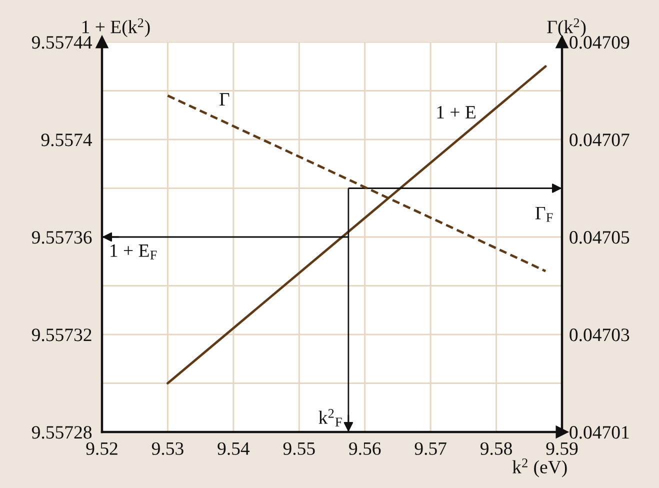  What do you see at coordinates (62, 335) in the screenshot?
I see `y-tick-label: 9.55732` at bounding box center [62, 335].